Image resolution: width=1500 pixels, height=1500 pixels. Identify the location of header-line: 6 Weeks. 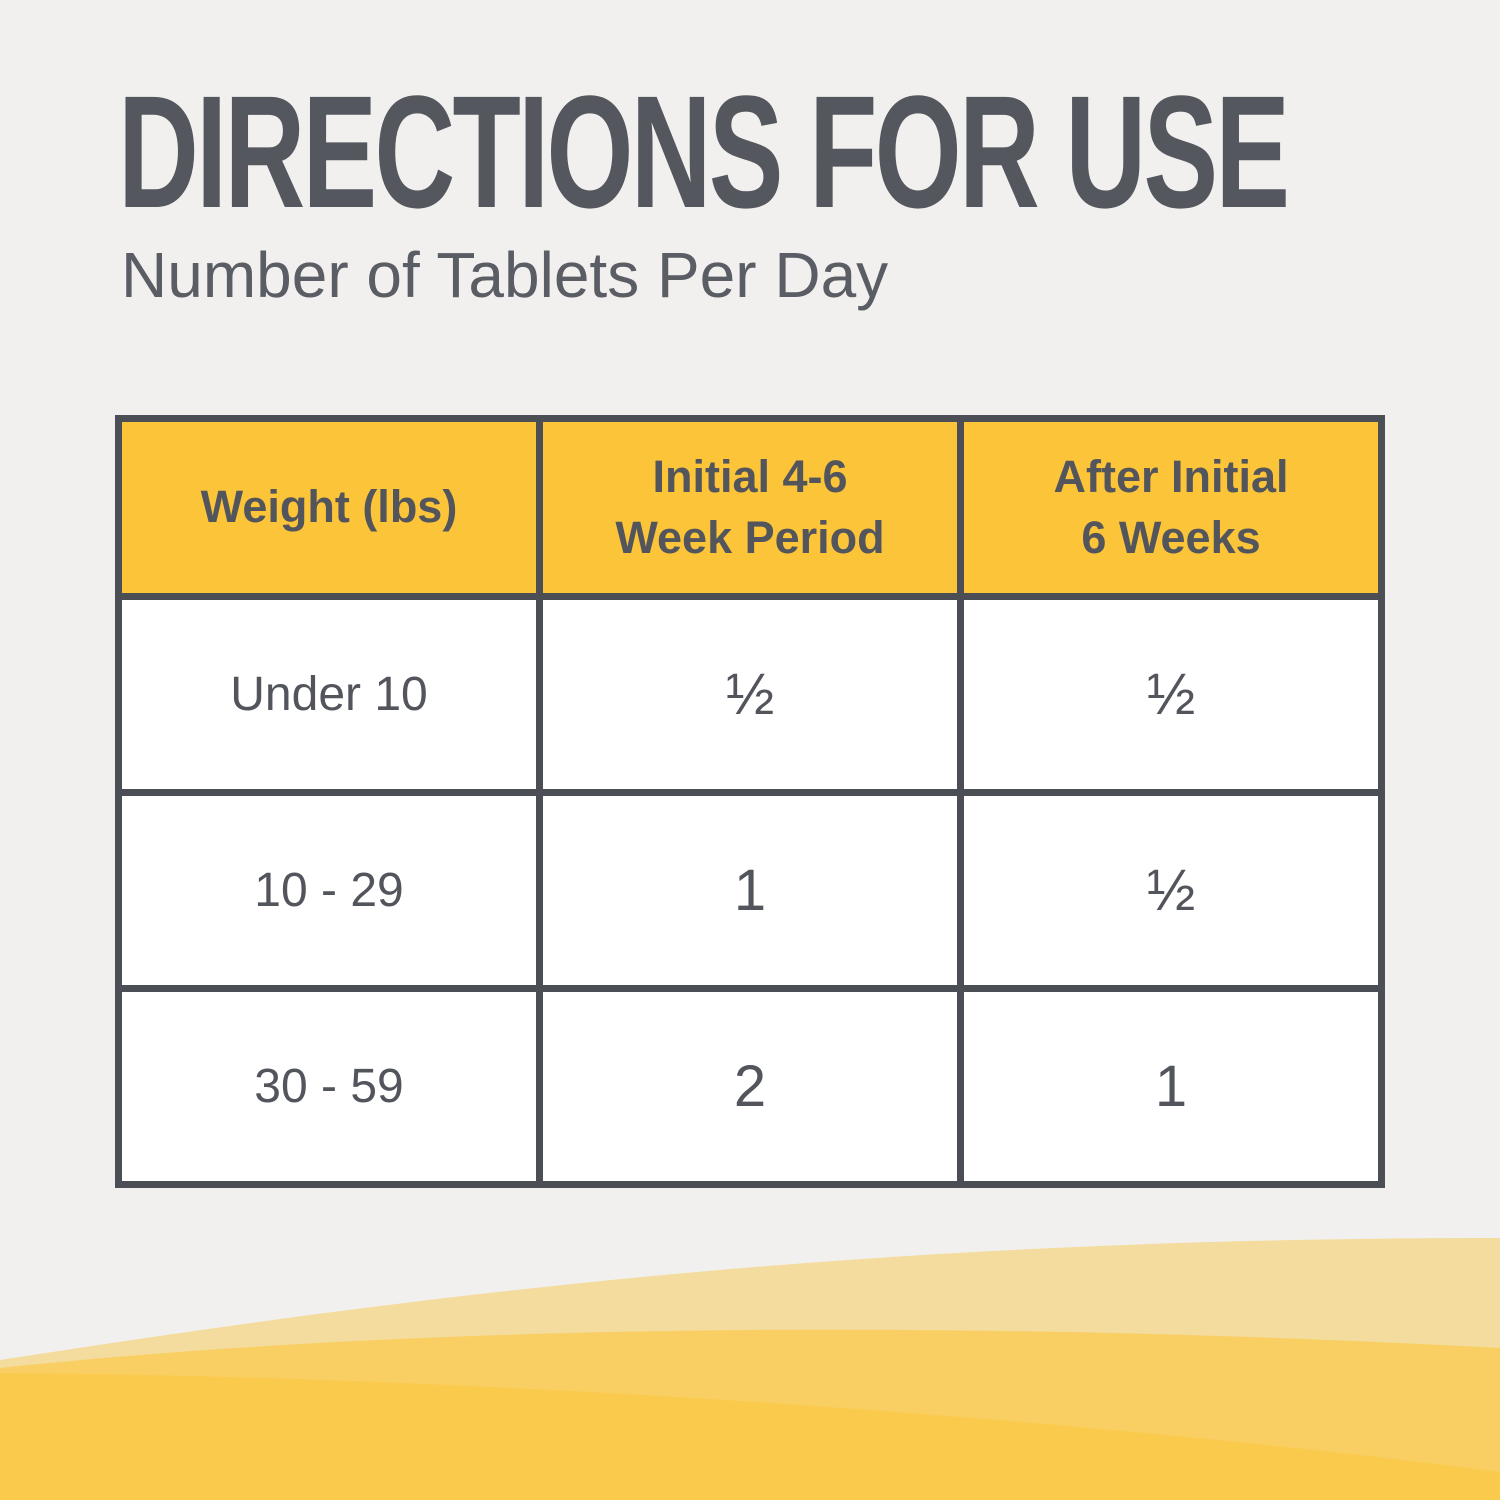
(1171, 537).